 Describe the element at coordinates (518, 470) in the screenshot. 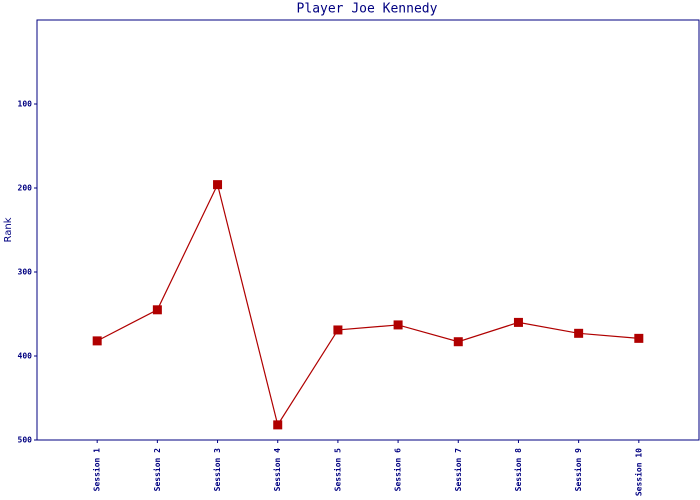

I see `x-tick-label: Session 8` at that location.